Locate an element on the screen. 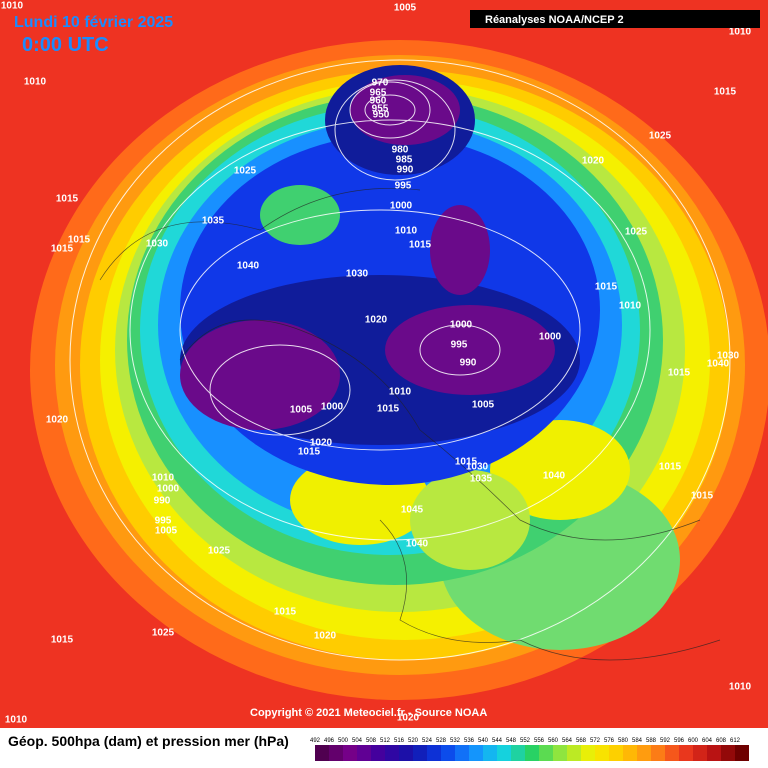 The height and width of the screenshot is (768, 768). colorbar-label: 556 is located at coordinates (539, 741).